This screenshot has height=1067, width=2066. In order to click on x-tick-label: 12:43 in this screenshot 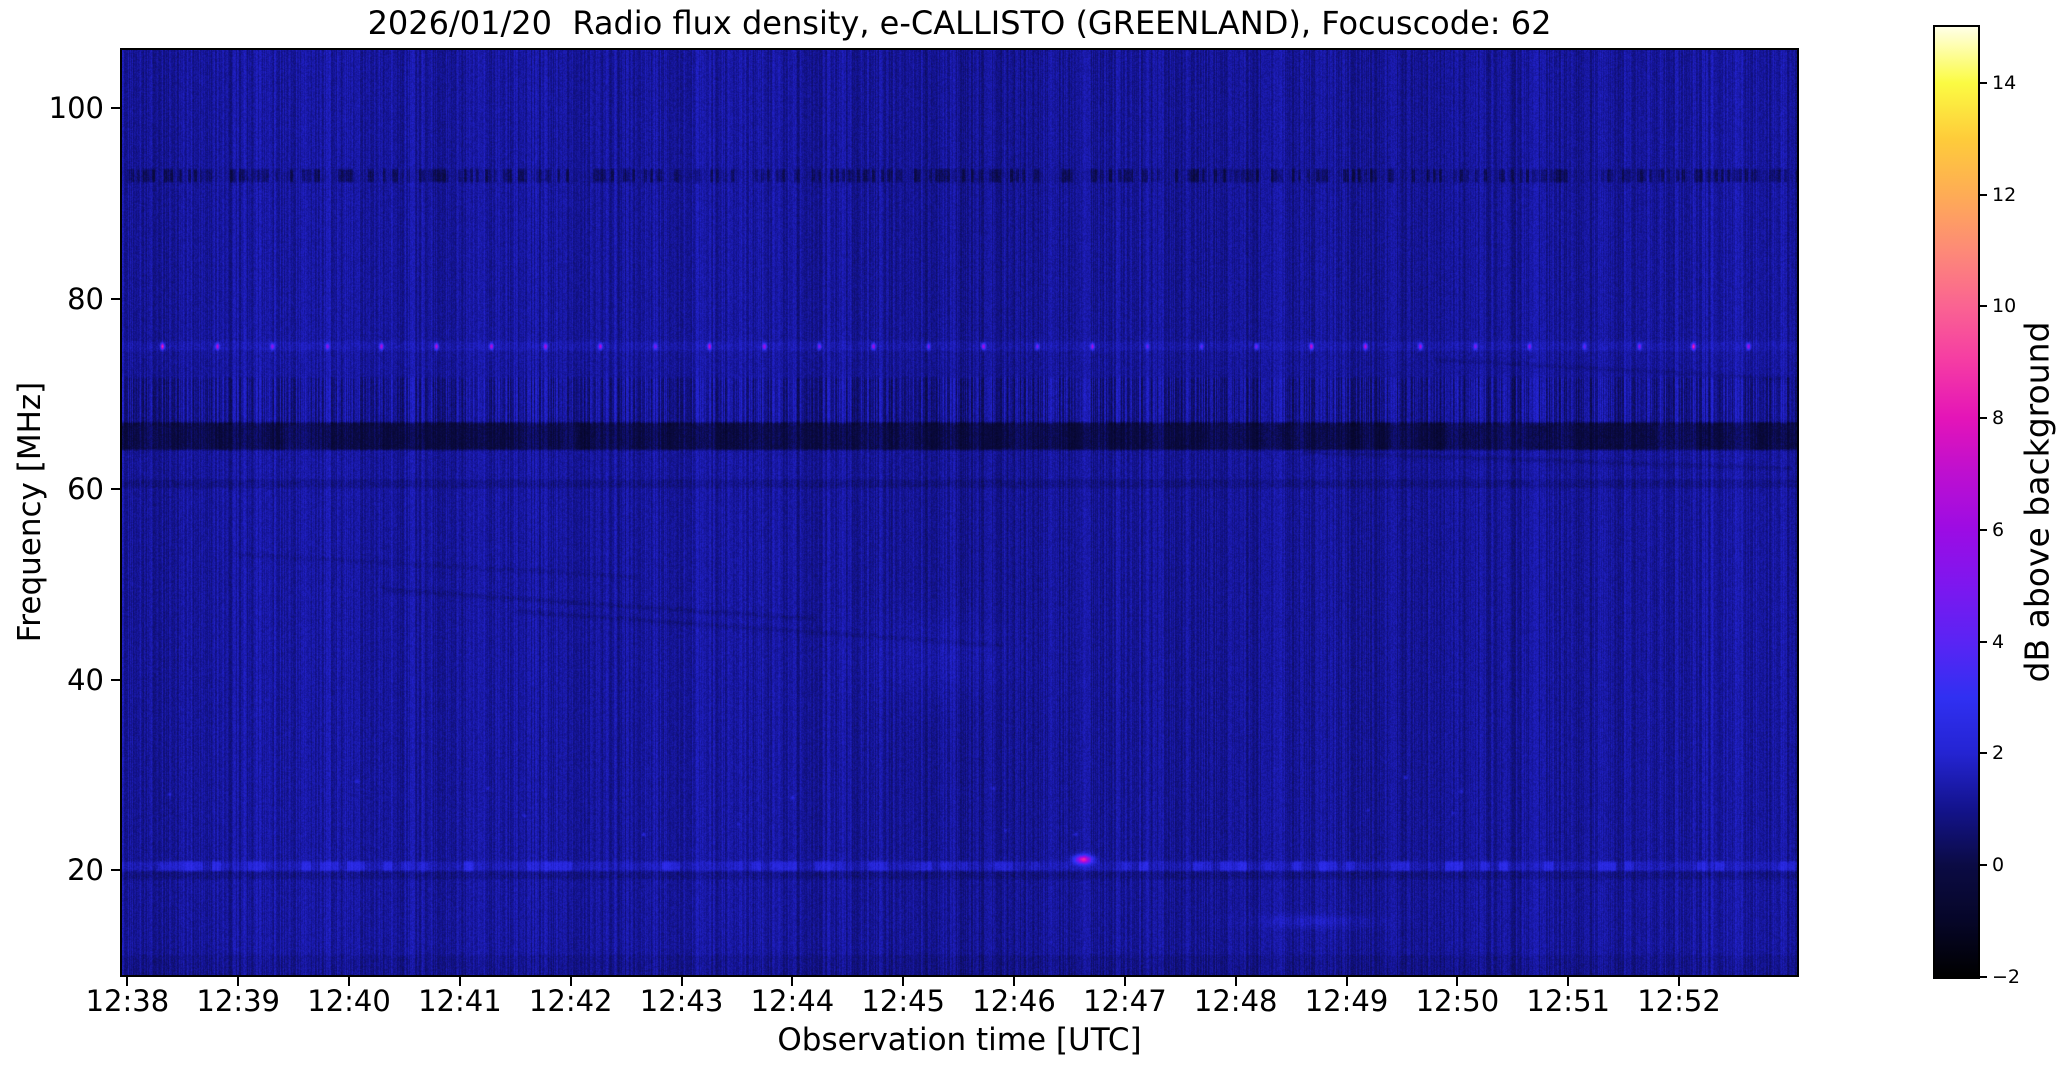, I will do `click(681, 1001)`.